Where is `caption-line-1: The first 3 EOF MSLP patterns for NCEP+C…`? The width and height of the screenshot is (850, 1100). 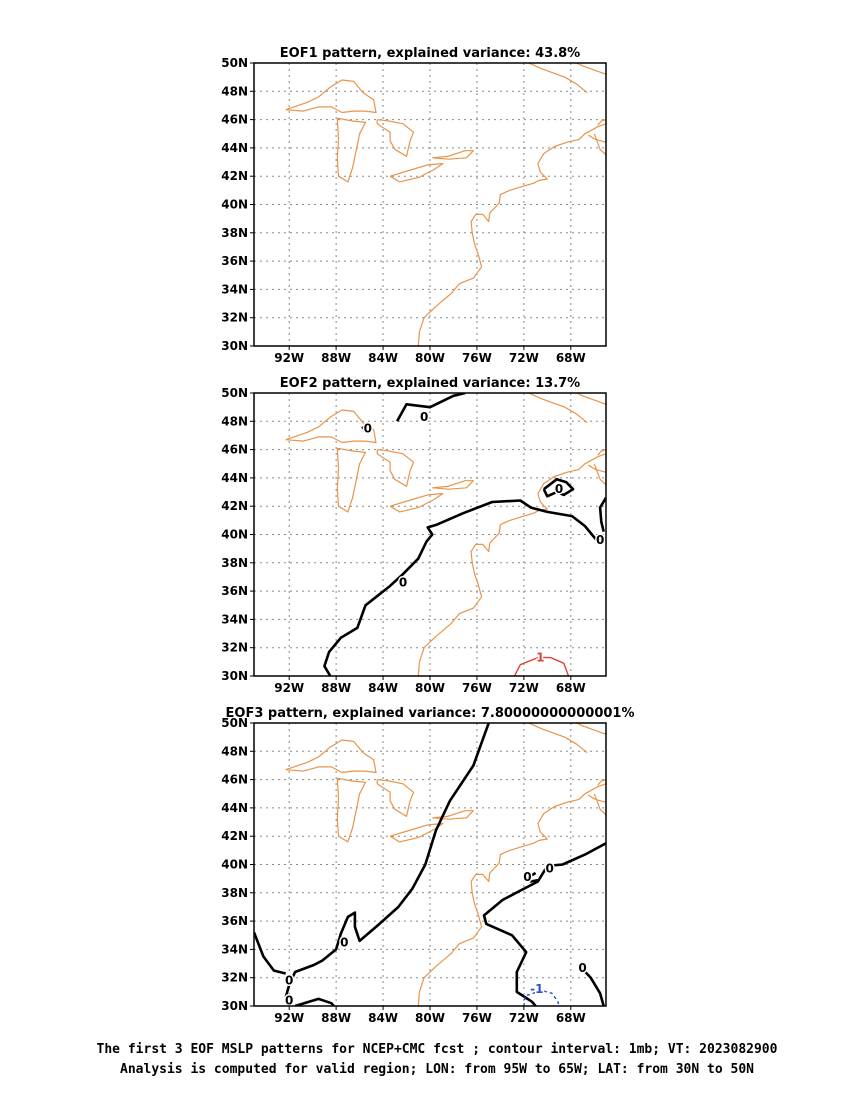 caption-line-1: The first 3 EOF MSLP patterns for NCEP+C… is located at coordinates (437, 1049).